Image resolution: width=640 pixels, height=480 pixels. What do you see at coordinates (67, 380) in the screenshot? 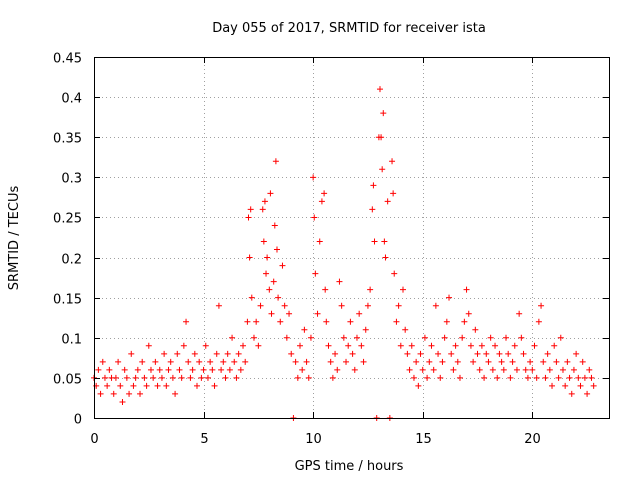
I see `y-tick-label: 0.05` at bounding box center [67, 380].